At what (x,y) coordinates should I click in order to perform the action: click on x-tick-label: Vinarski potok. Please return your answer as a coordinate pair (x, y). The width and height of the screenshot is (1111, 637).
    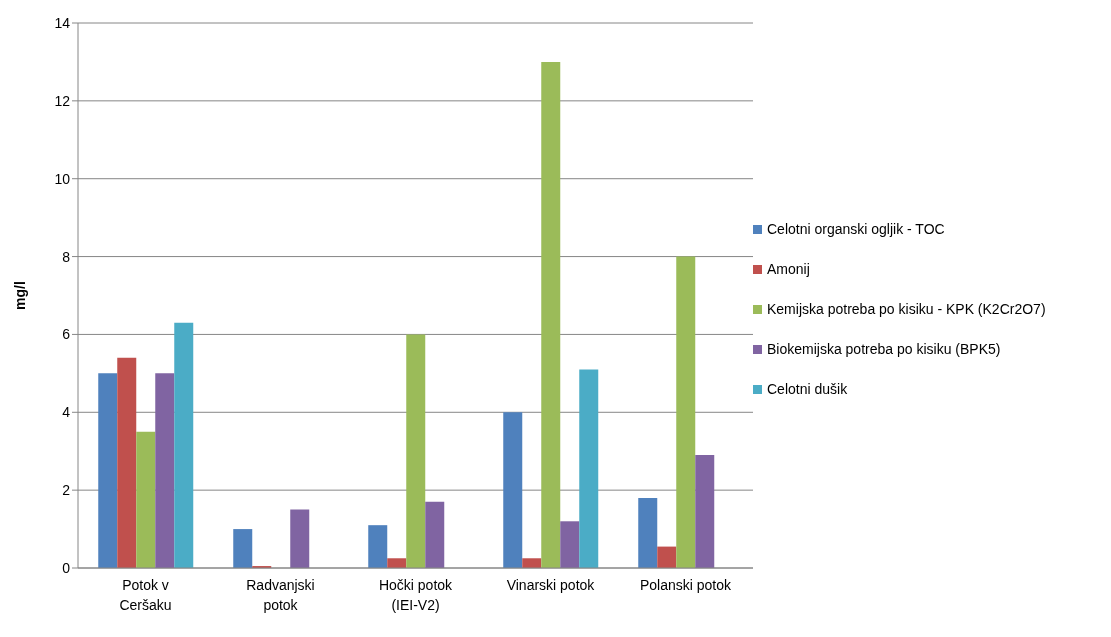
    Looking at the image, I should click on (551, 585).